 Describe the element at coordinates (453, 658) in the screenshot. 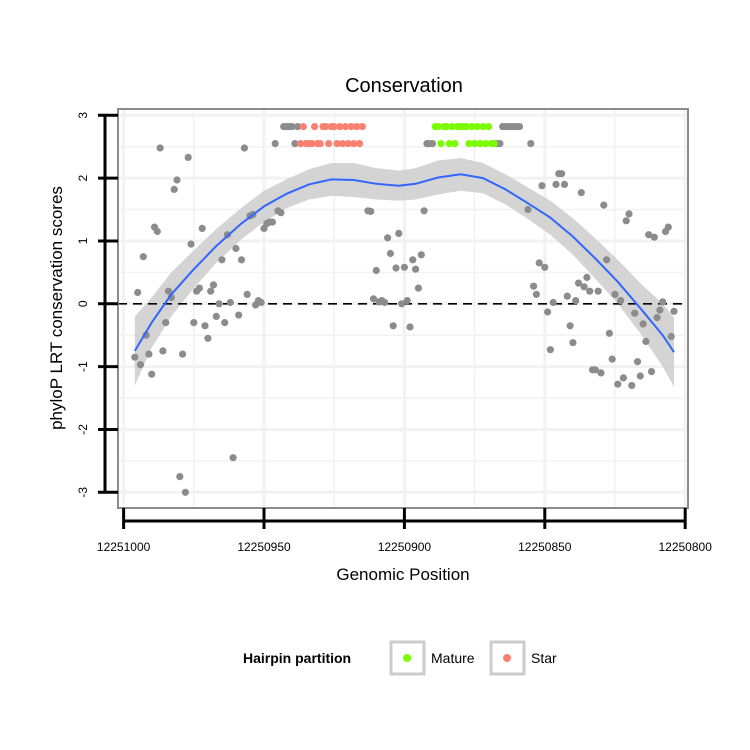

I see `legend-label-mature: Mature` at that location.